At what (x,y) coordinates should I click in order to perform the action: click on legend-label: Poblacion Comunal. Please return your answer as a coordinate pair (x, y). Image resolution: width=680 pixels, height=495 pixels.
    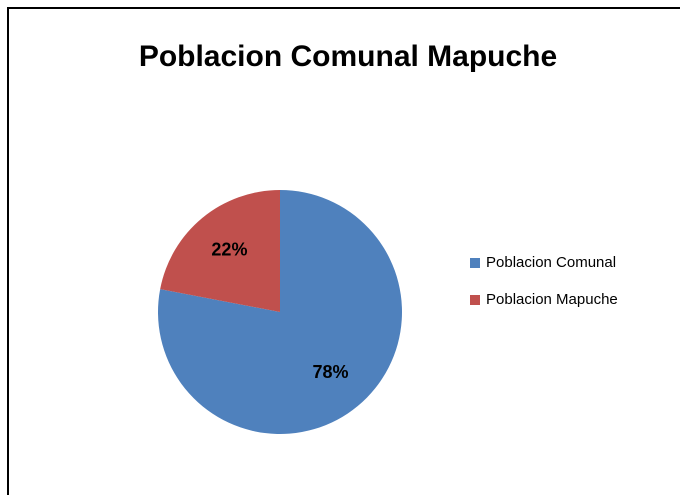
    Looking at the image, I should click on (551, 262).